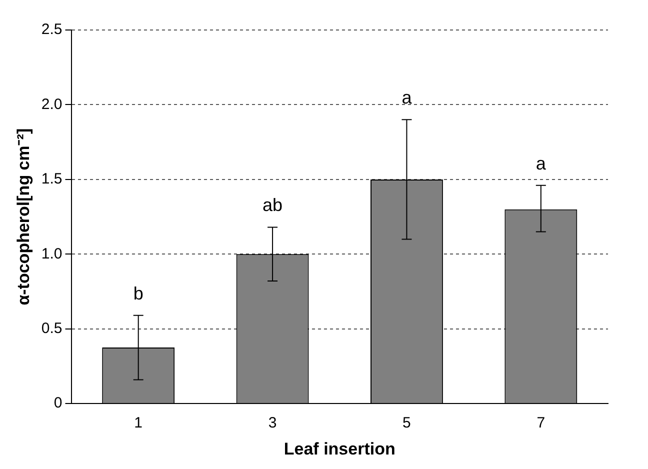  What do you see at coordinates (51, 179) in the screenshot?
I see `y-tick-label: 1.5` at bounding box center [51, 179].